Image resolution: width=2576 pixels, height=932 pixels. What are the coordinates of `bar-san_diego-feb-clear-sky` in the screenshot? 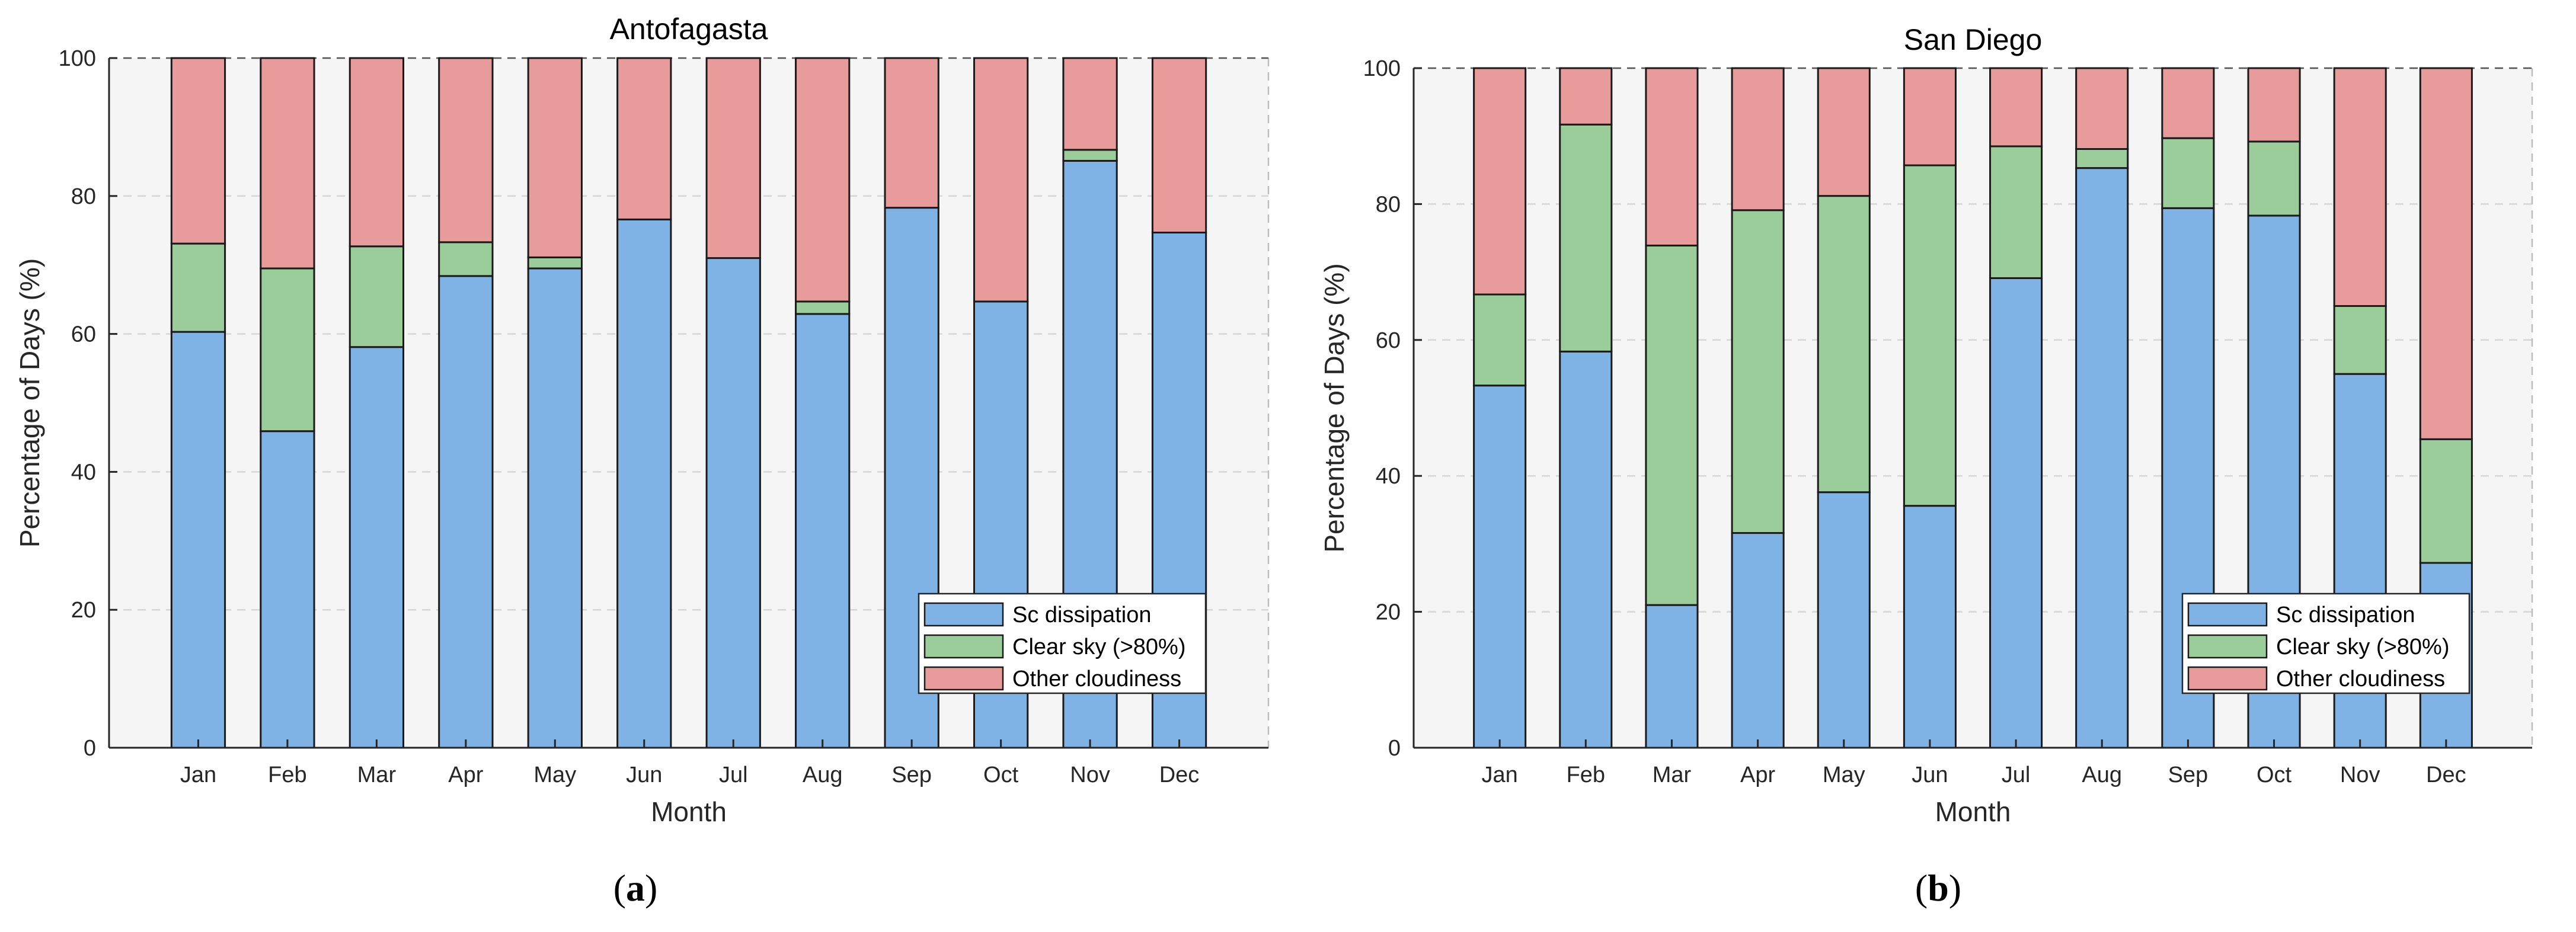 It's located at (1586, 238).